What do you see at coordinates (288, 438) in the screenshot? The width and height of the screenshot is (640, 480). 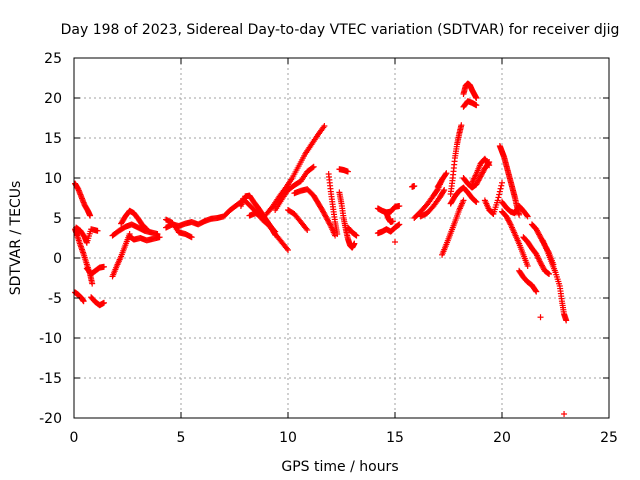 I see `x-tick-label: 10` at bounding box center [288, 438].